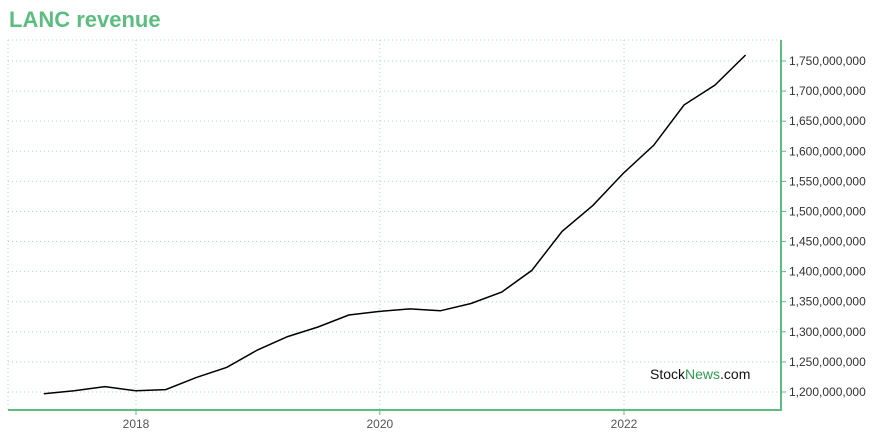 The width and height of the screenshot is (880, 440). Describe the element at coordinates (827, 392) in the screenshot. I see `y-tick-label: 1,200,000,000` at that location.